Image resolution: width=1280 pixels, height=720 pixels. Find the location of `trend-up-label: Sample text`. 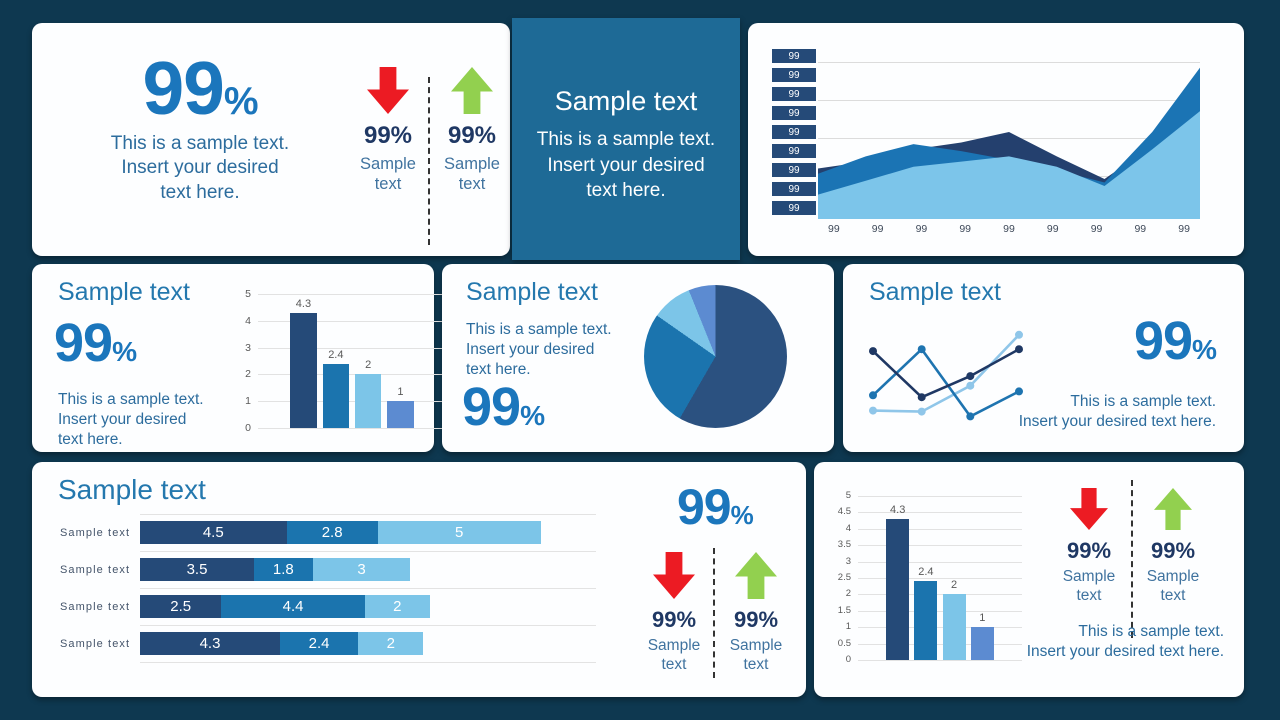

trend-up-label: Sample text is located at coordinates (756, 655).